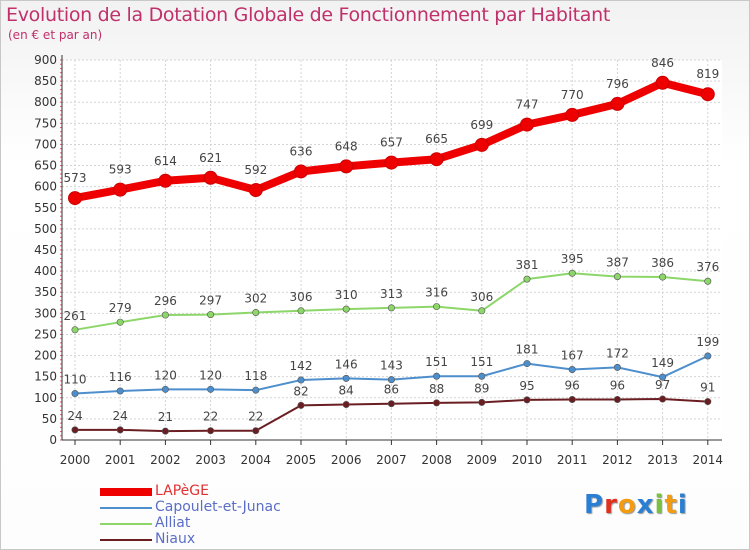 The height and width of the screenshot is (550, 750). Describe the element at coordinates (527, 350) in the screenshot. I see `data-label: 181` at that location.